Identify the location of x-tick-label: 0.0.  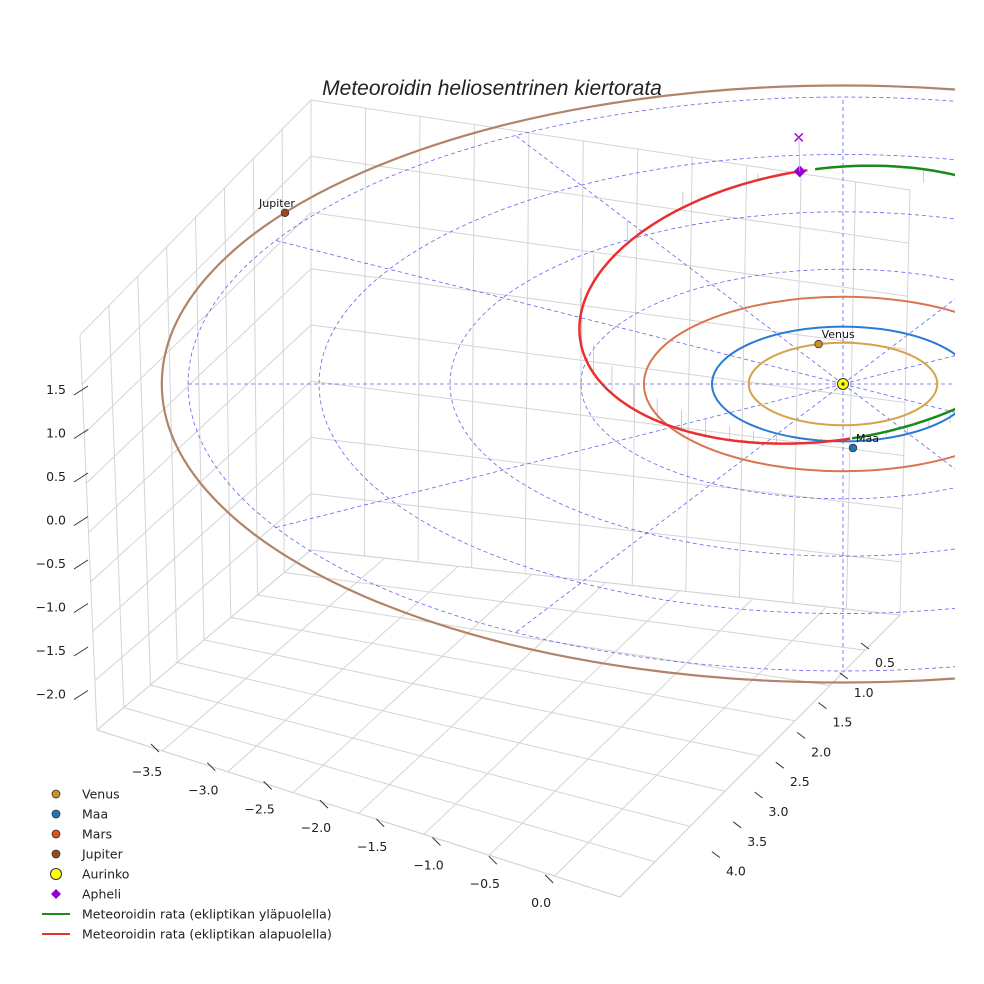
(541, 902).